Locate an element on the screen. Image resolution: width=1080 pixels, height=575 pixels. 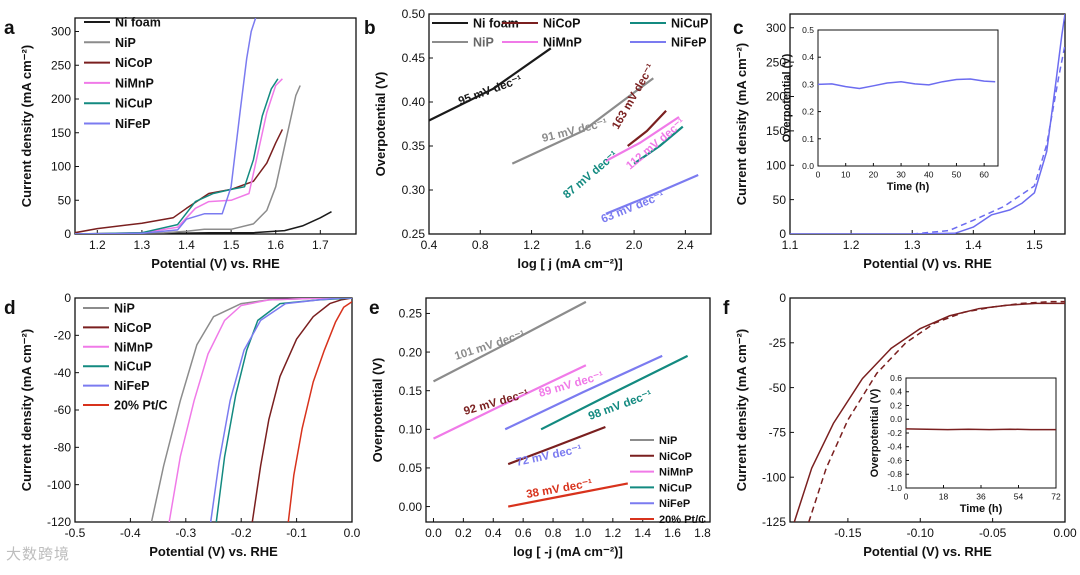
c-inset-xtick-label: 10 is located at coordinates (846, 175).